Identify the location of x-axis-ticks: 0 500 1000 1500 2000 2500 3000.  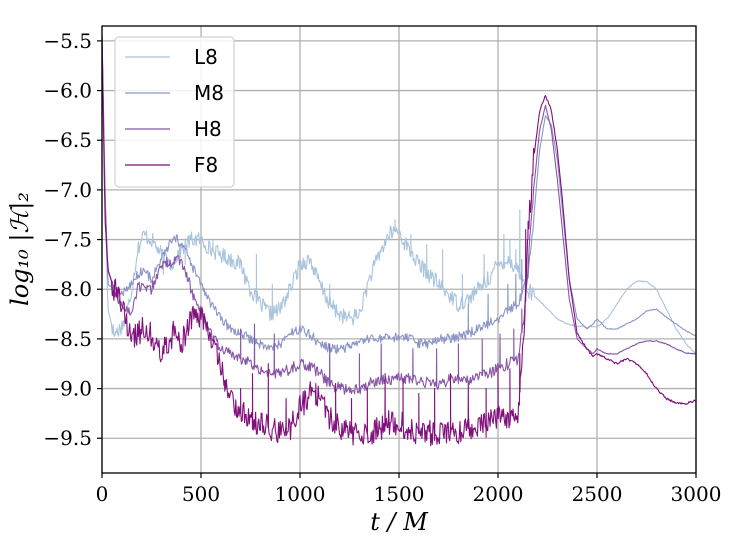
(409, 489).